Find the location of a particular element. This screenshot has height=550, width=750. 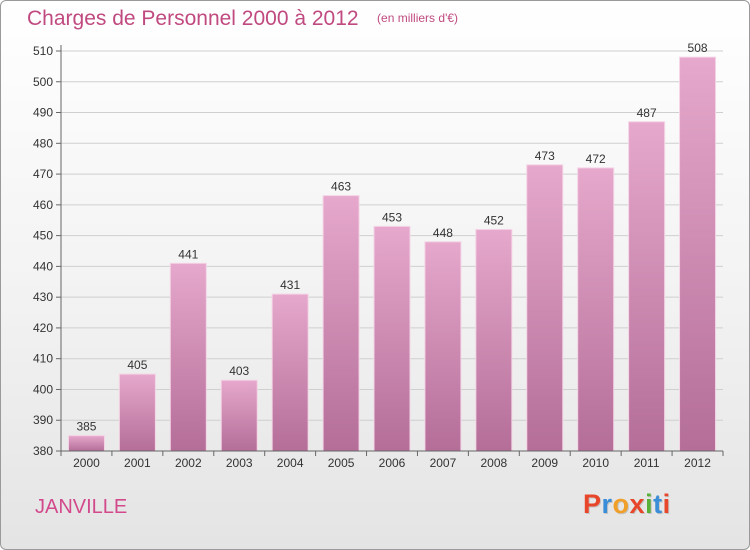

logo-letter: r is located at coordinates (607, 504).